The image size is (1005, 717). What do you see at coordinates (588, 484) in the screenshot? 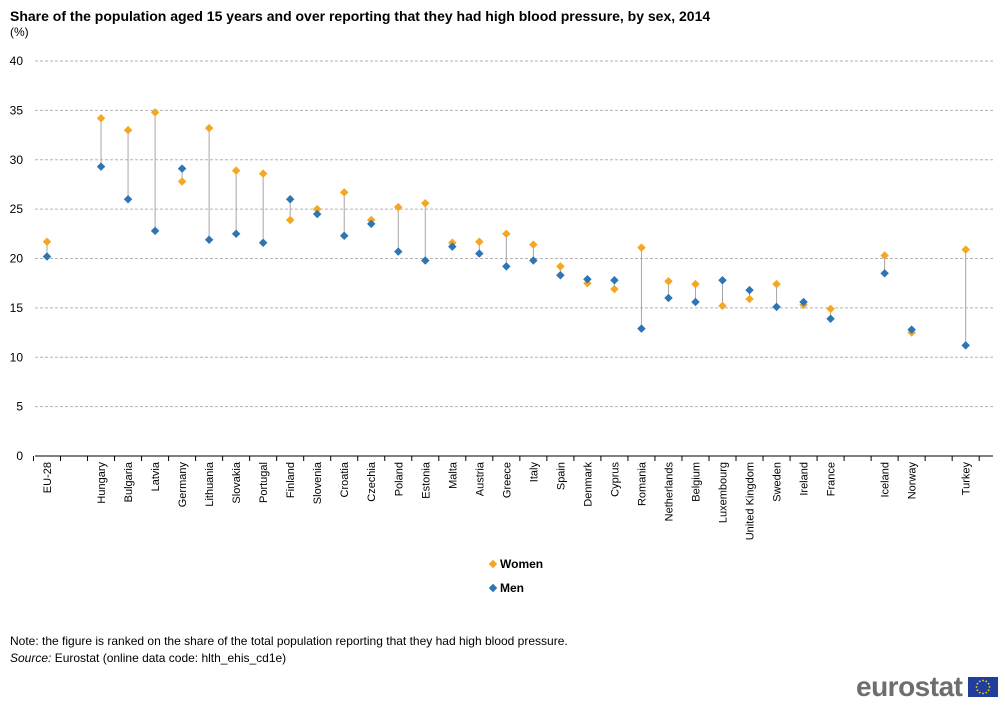
I see `x-tick-label: Denmark` at bounding box center [588, 484].